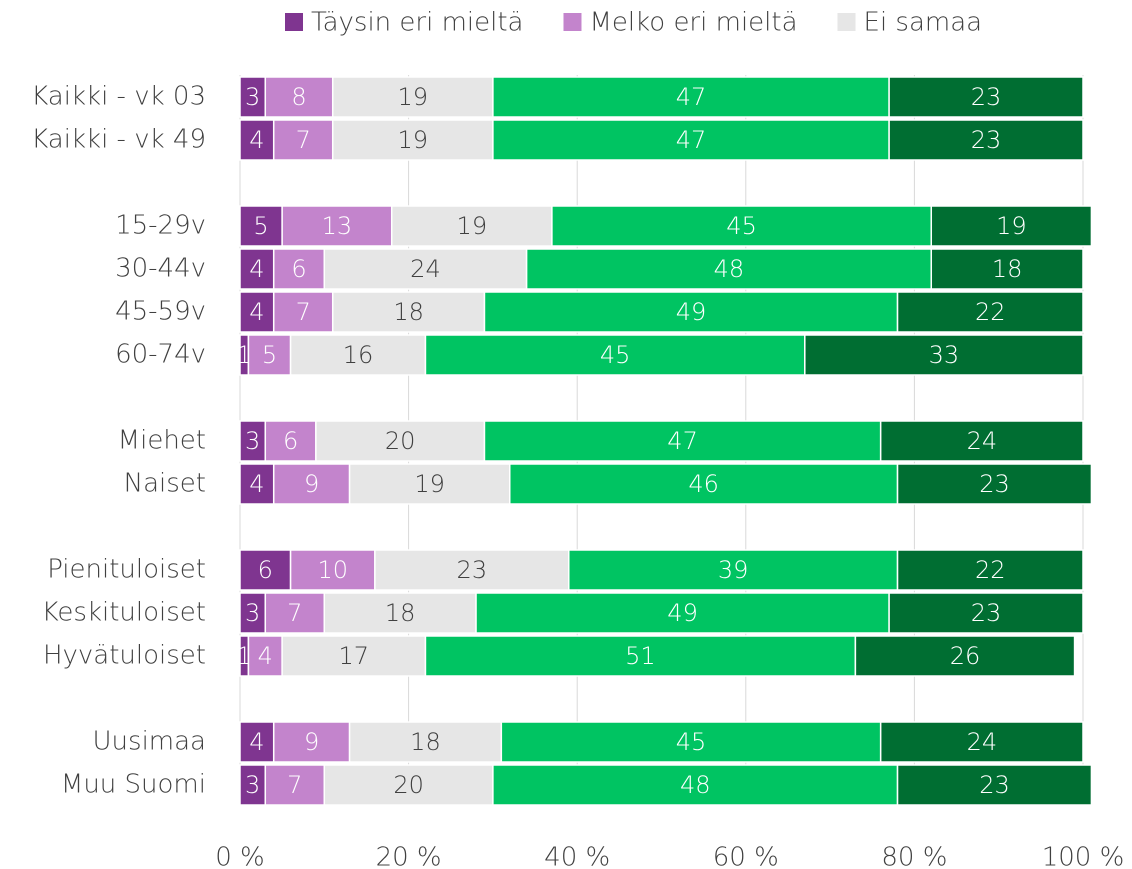 The width and height of the screenshot is (1132, 869). What do you see at coordinates (133, 785) in the screenshot?
I see `category-label: Muu Suomi` at bounding box center [133, 785].